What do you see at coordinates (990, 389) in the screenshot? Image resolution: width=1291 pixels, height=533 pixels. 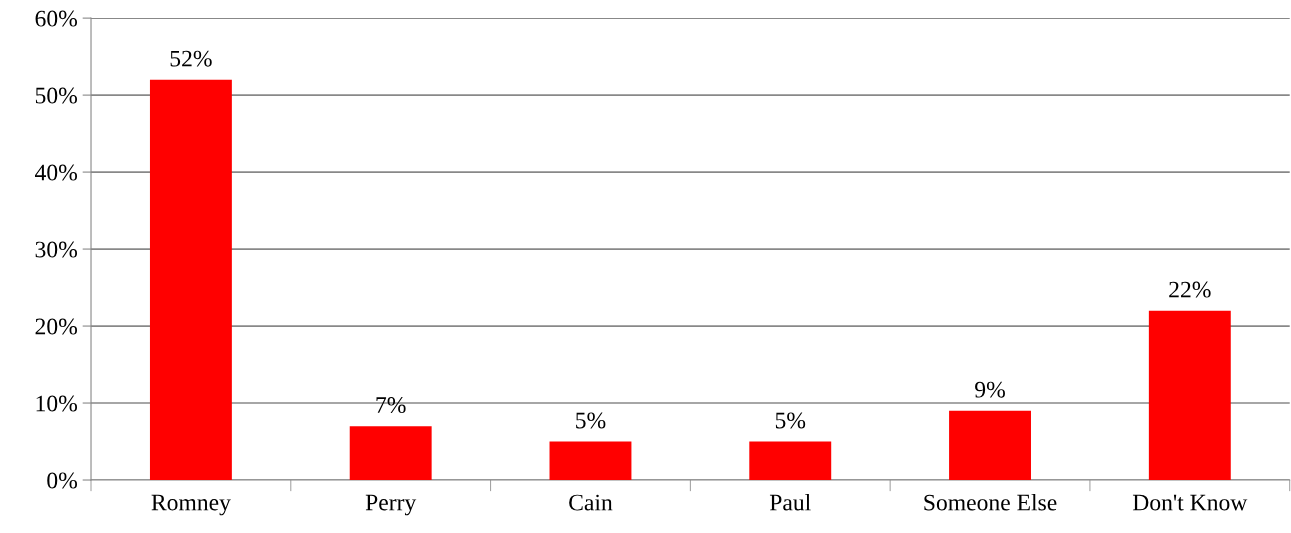 I see `data-label: 9%` at bounding box center [990, 389].